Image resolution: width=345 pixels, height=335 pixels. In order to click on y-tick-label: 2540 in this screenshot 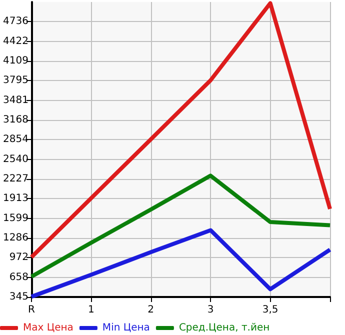, I will do `click(15, 159)`.